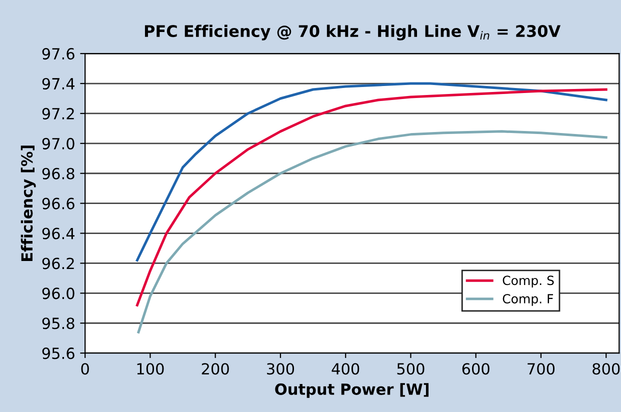 Image resolution: width=621 pixels, height=412 pixels. I want to click on legend-label: Comp. F, so click(528, 300).